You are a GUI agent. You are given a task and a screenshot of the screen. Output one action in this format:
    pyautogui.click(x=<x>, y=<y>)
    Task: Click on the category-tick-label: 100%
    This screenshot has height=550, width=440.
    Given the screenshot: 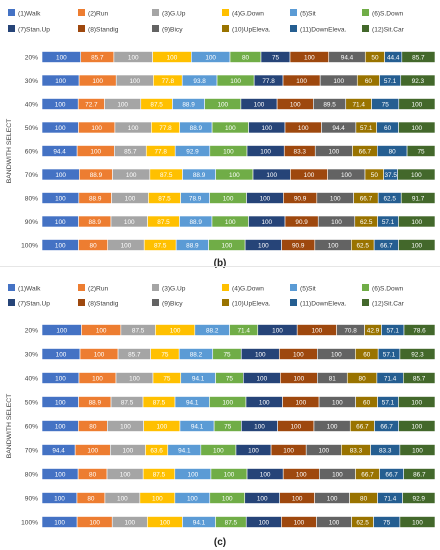 What is the action you would take?
    pyautogui.click(x=29, y=246)
    